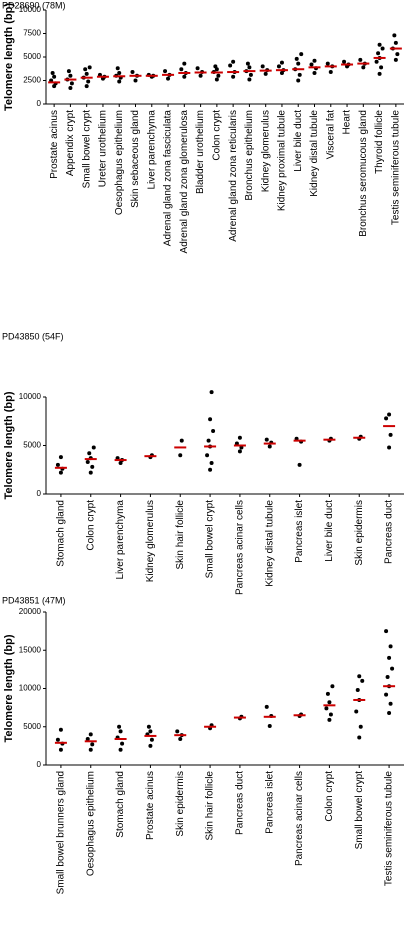  Describe the element at coordinates (9, 688) in the screenshot. I see `y-axis-label: Telomere length (bp)` at that location.